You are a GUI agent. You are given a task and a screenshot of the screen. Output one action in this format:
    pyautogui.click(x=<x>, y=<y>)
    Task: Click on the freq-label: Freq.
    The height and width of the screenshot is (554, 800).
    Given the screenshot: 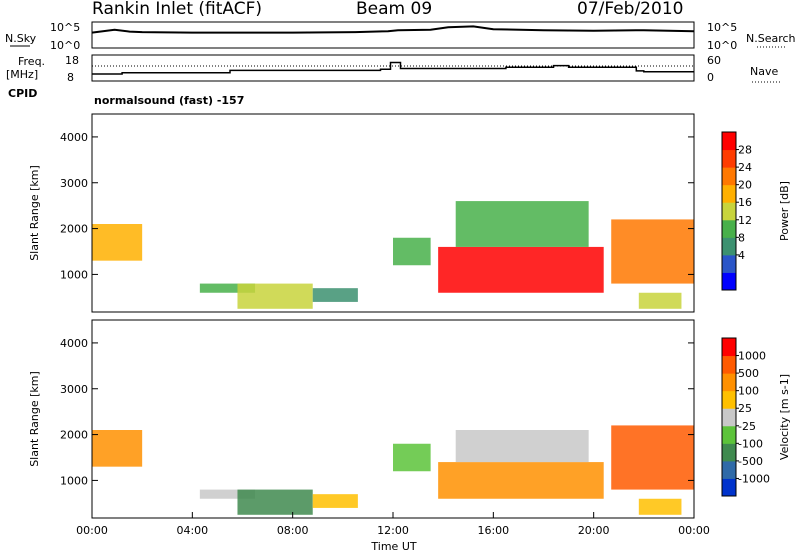 What is the action you would take?
    pyautogui.click(x=31, y=61)
    